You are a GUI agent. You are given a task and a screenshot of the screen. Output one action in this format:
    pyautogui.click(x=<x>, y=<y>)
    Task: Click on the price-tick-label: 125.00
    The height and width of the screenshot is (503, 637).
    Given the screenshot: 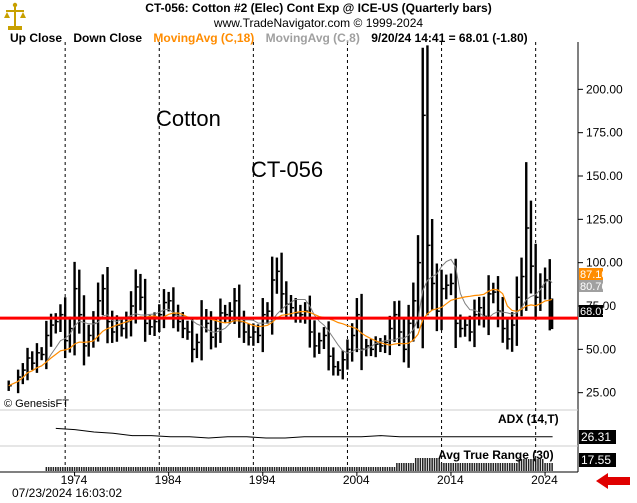 What is the action you would take?
    pyautogui.click(x=604, y=219)
    